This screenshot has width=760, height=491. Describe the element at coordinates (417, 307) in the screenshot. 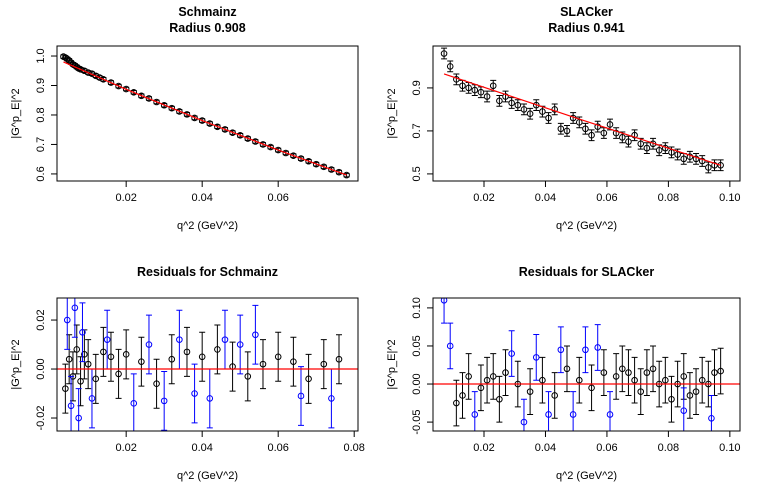

I see `y-tick-label: 0.10` at that location.